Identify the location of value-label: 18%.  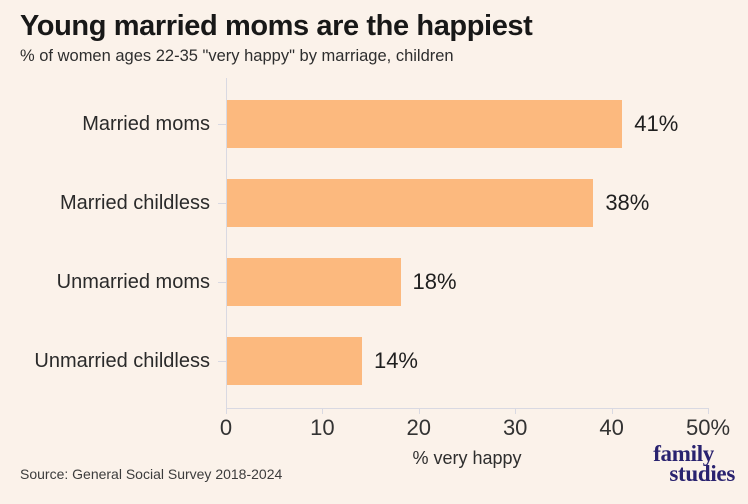
(434, 281).